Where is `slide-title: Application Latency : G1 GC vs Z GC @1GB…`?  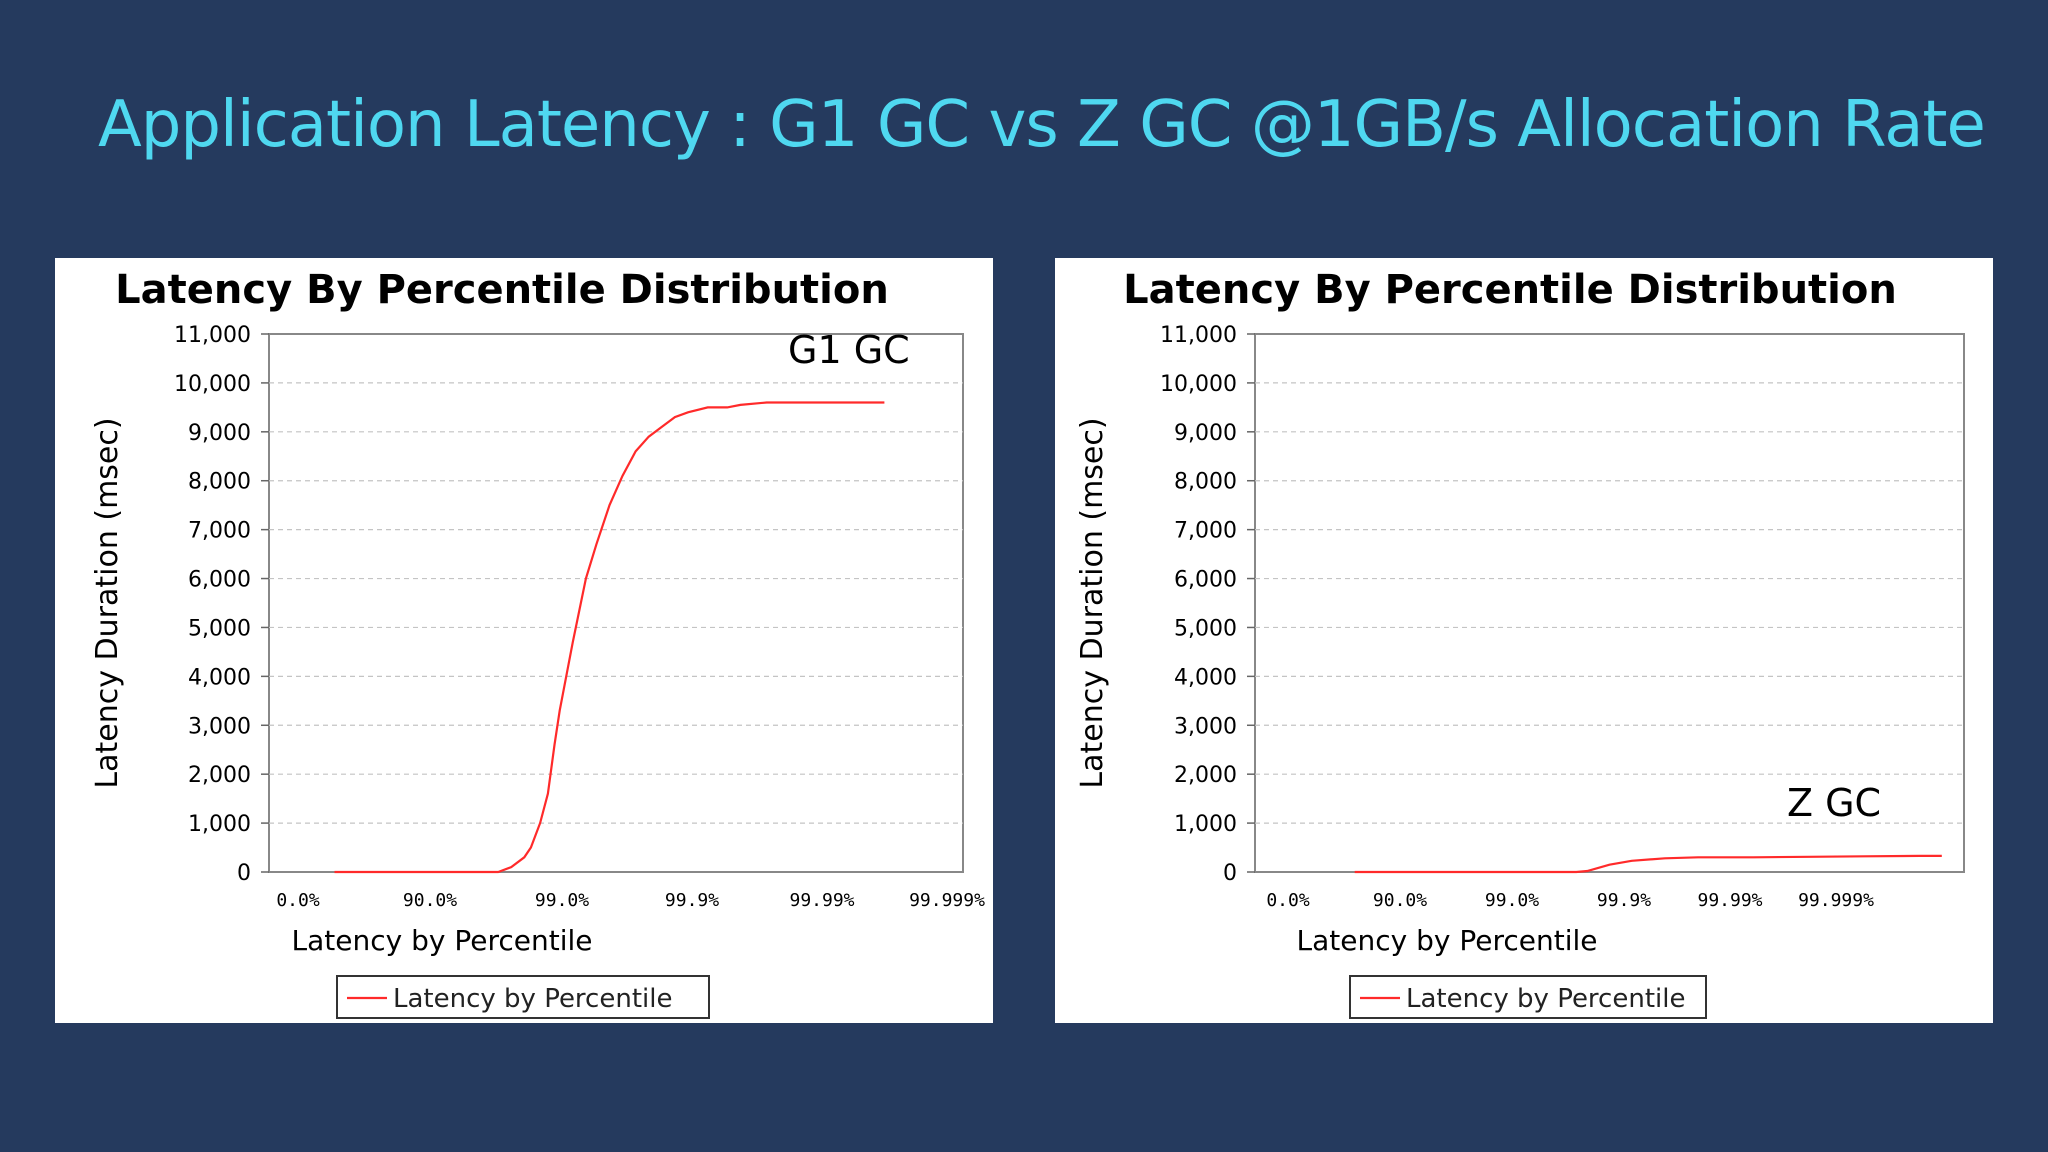
slide-title: Application Latency : G1 GC vs Z GC @1GB… is located at coordinates (1042, 125).